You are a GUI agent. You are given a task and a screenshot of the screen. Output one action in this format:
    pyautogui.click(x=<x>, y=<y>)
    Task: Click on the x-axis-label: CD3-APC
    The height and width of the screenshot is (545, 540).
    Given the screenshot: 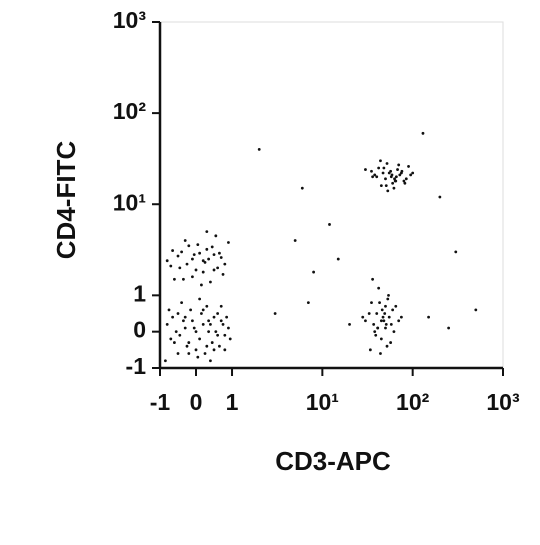 What is the action you would take?
    pyautogui.click(x=333, y=461)
    